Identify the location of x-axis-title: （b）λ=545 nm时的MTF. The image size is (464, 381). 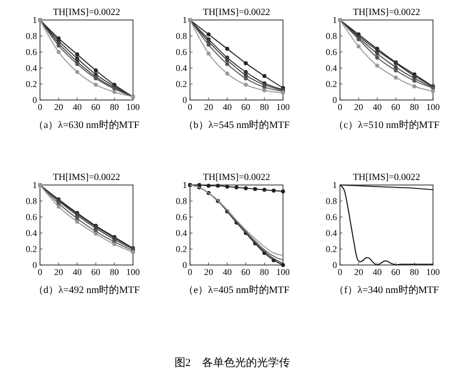
(236, 125).